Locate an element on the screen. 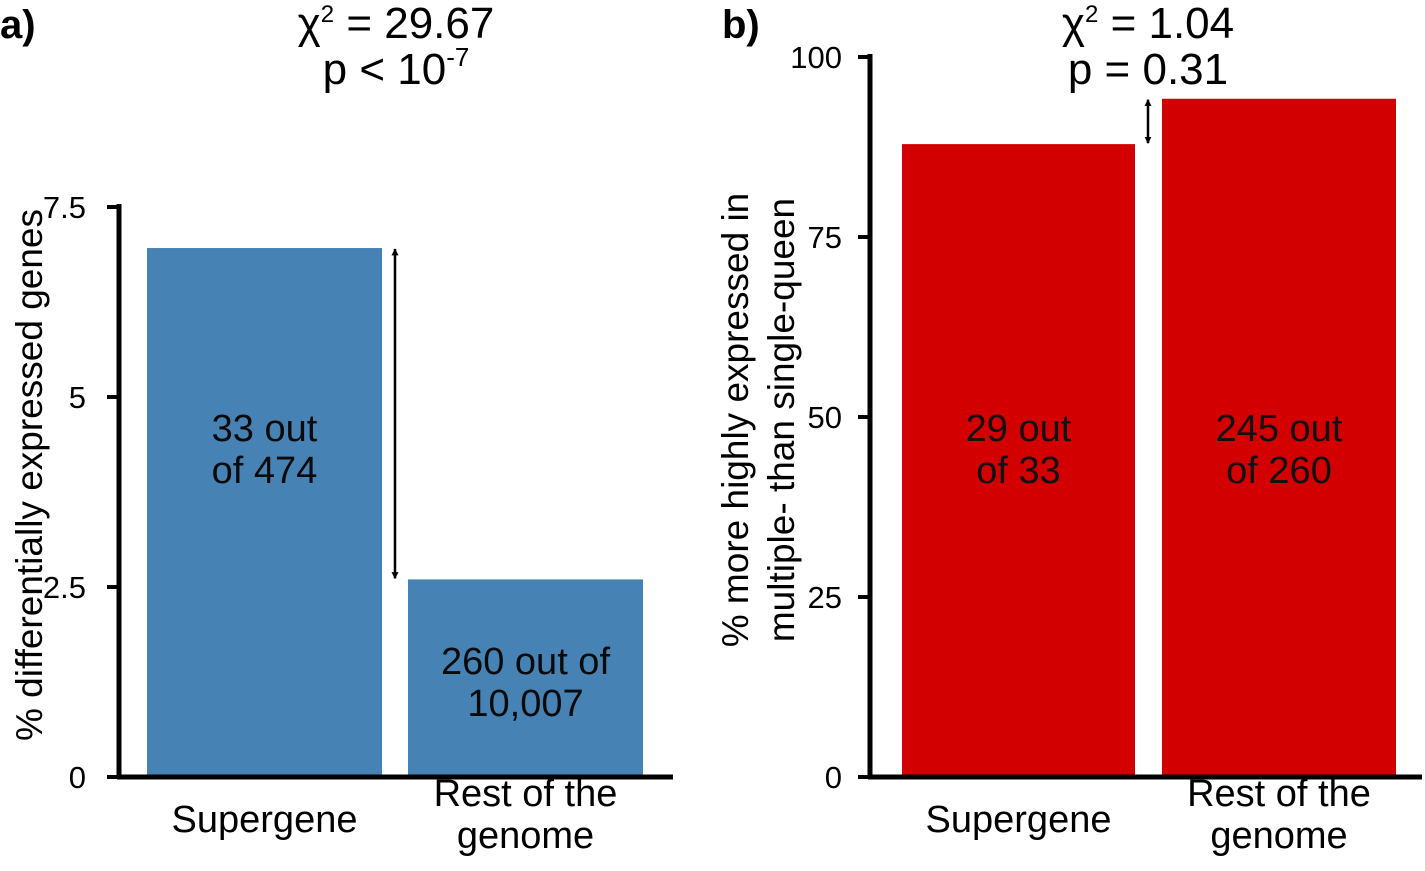 Image resolution: width=1425 pixels, height=871 pixels. y-tick-label-2: 50 is located at coordinates (825, 417).